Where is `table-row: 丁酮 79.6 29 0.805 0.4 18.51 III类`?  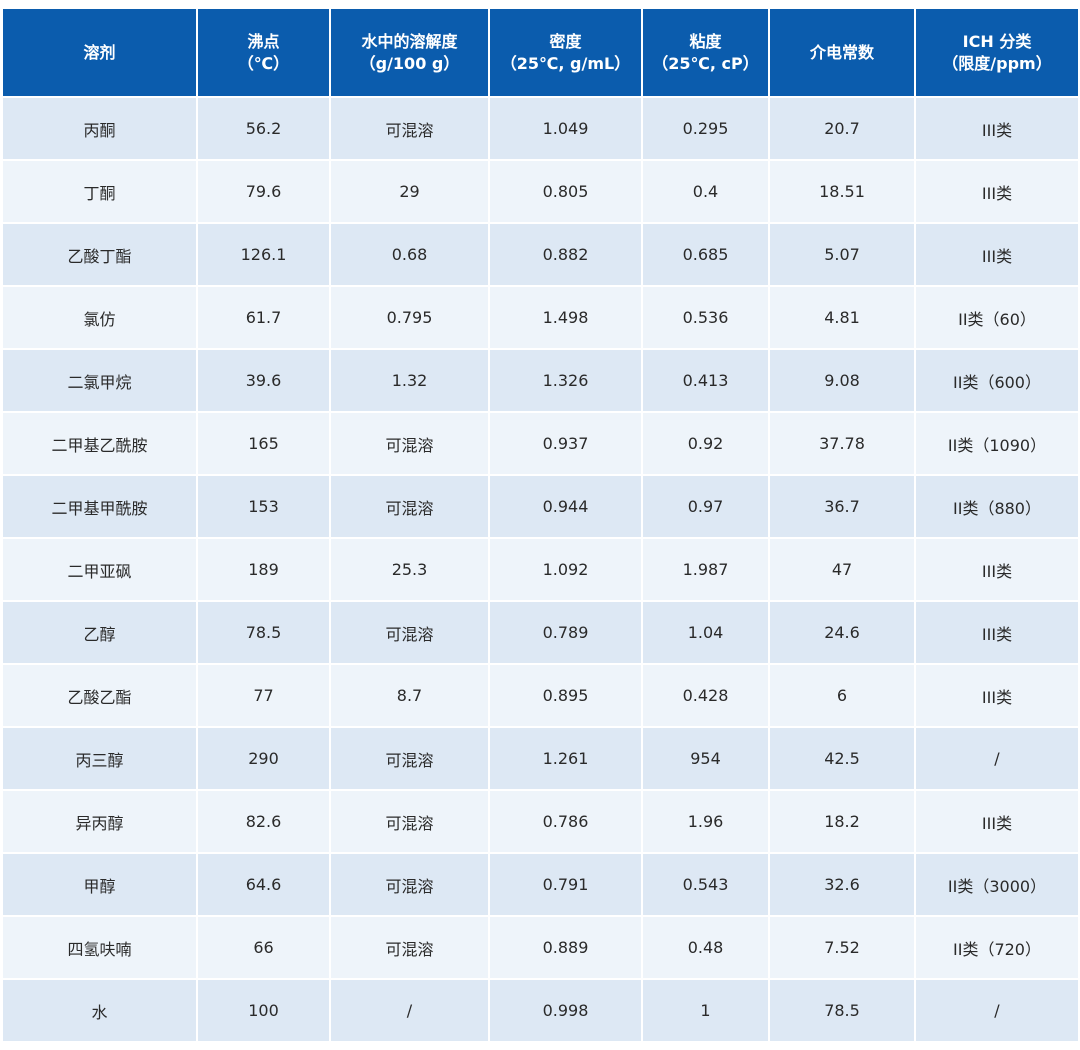
table-row: 丁酮 79.6 29 0.805 0.4 18.51 III类 is located at coordinates (540, 190).